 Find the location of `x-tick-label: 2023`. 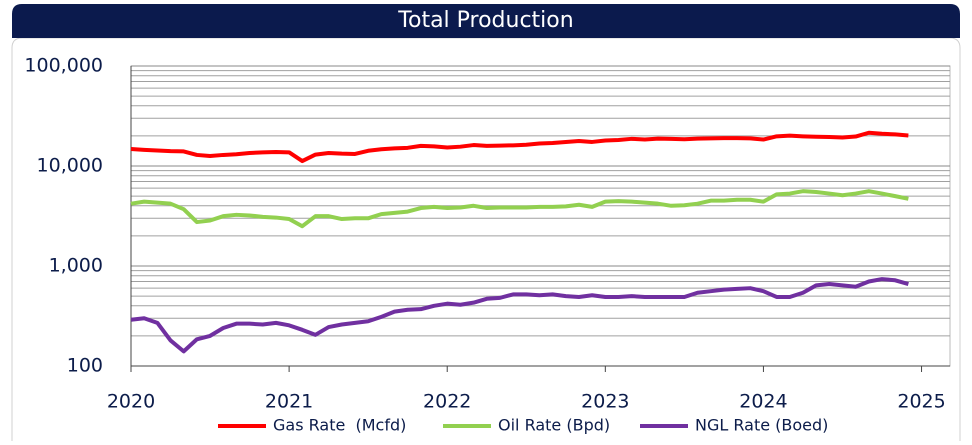

x-tick-label: 2023 is located at coordinates (605, 402).